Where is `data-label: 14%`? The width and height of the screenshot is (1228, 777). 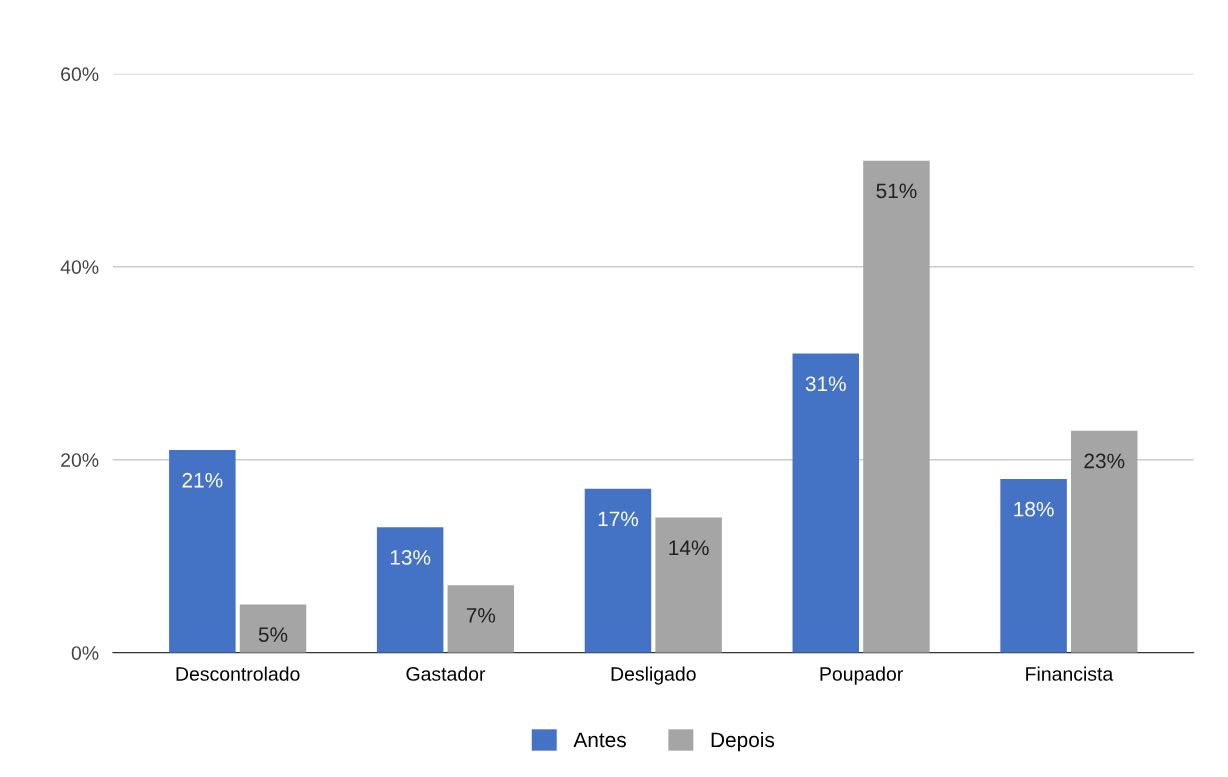
data-label: 14% is located at coordinates (689, 548).